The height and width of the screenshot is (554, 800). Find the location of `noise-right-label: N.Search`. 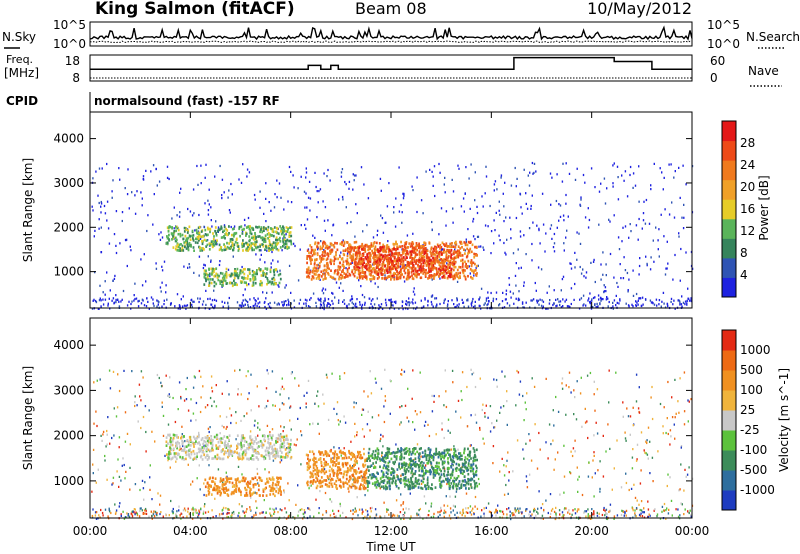

noise-right-label: N.Search is located at coordinates (773, 37).